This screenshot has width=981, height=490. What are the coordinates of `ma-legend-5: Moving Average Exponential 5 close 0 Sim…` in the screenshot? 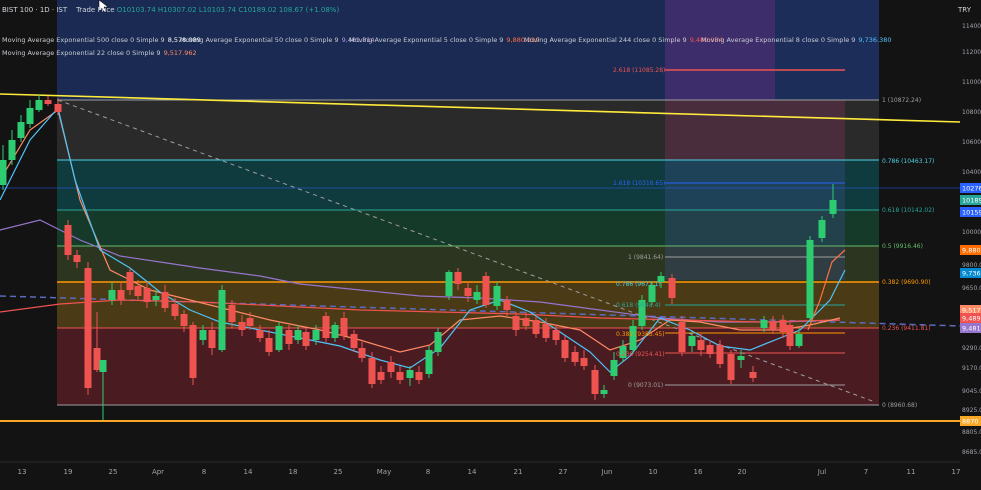 It's located at (444, 40).